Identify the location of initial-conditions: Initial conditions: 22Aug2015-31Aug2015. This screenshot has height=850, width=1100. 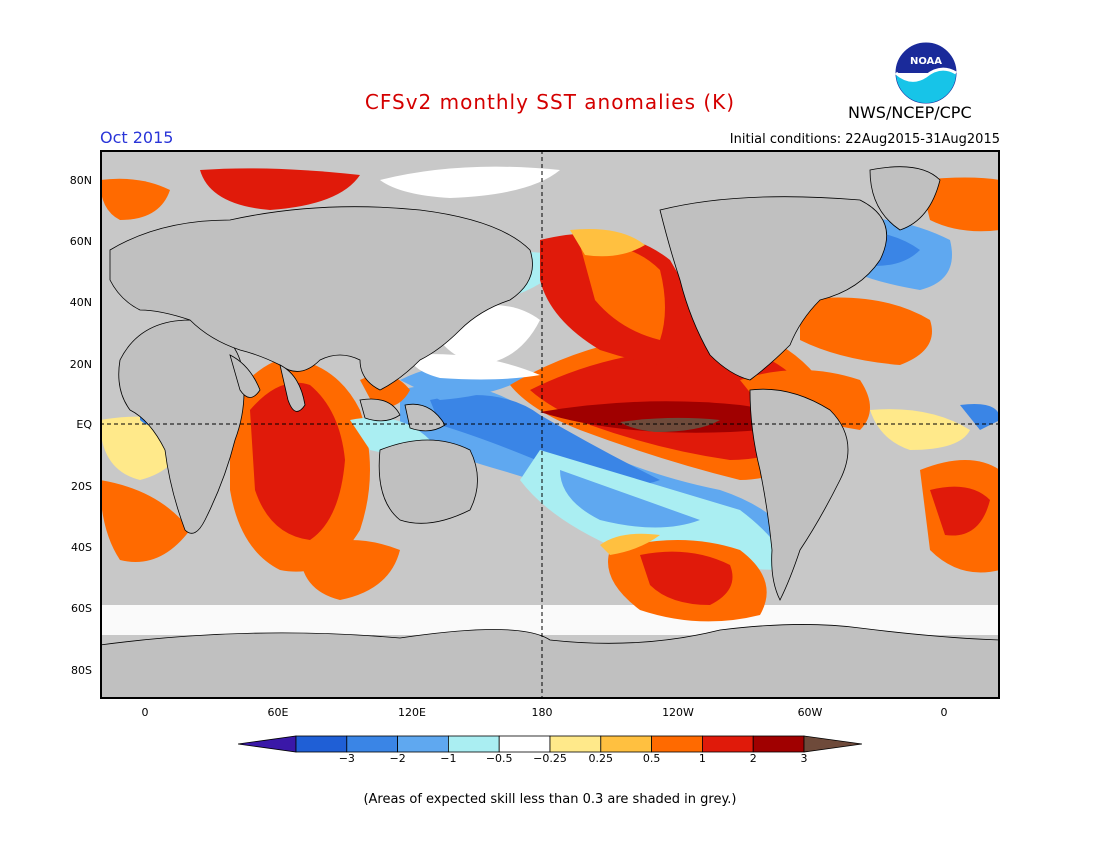
(864, 139).